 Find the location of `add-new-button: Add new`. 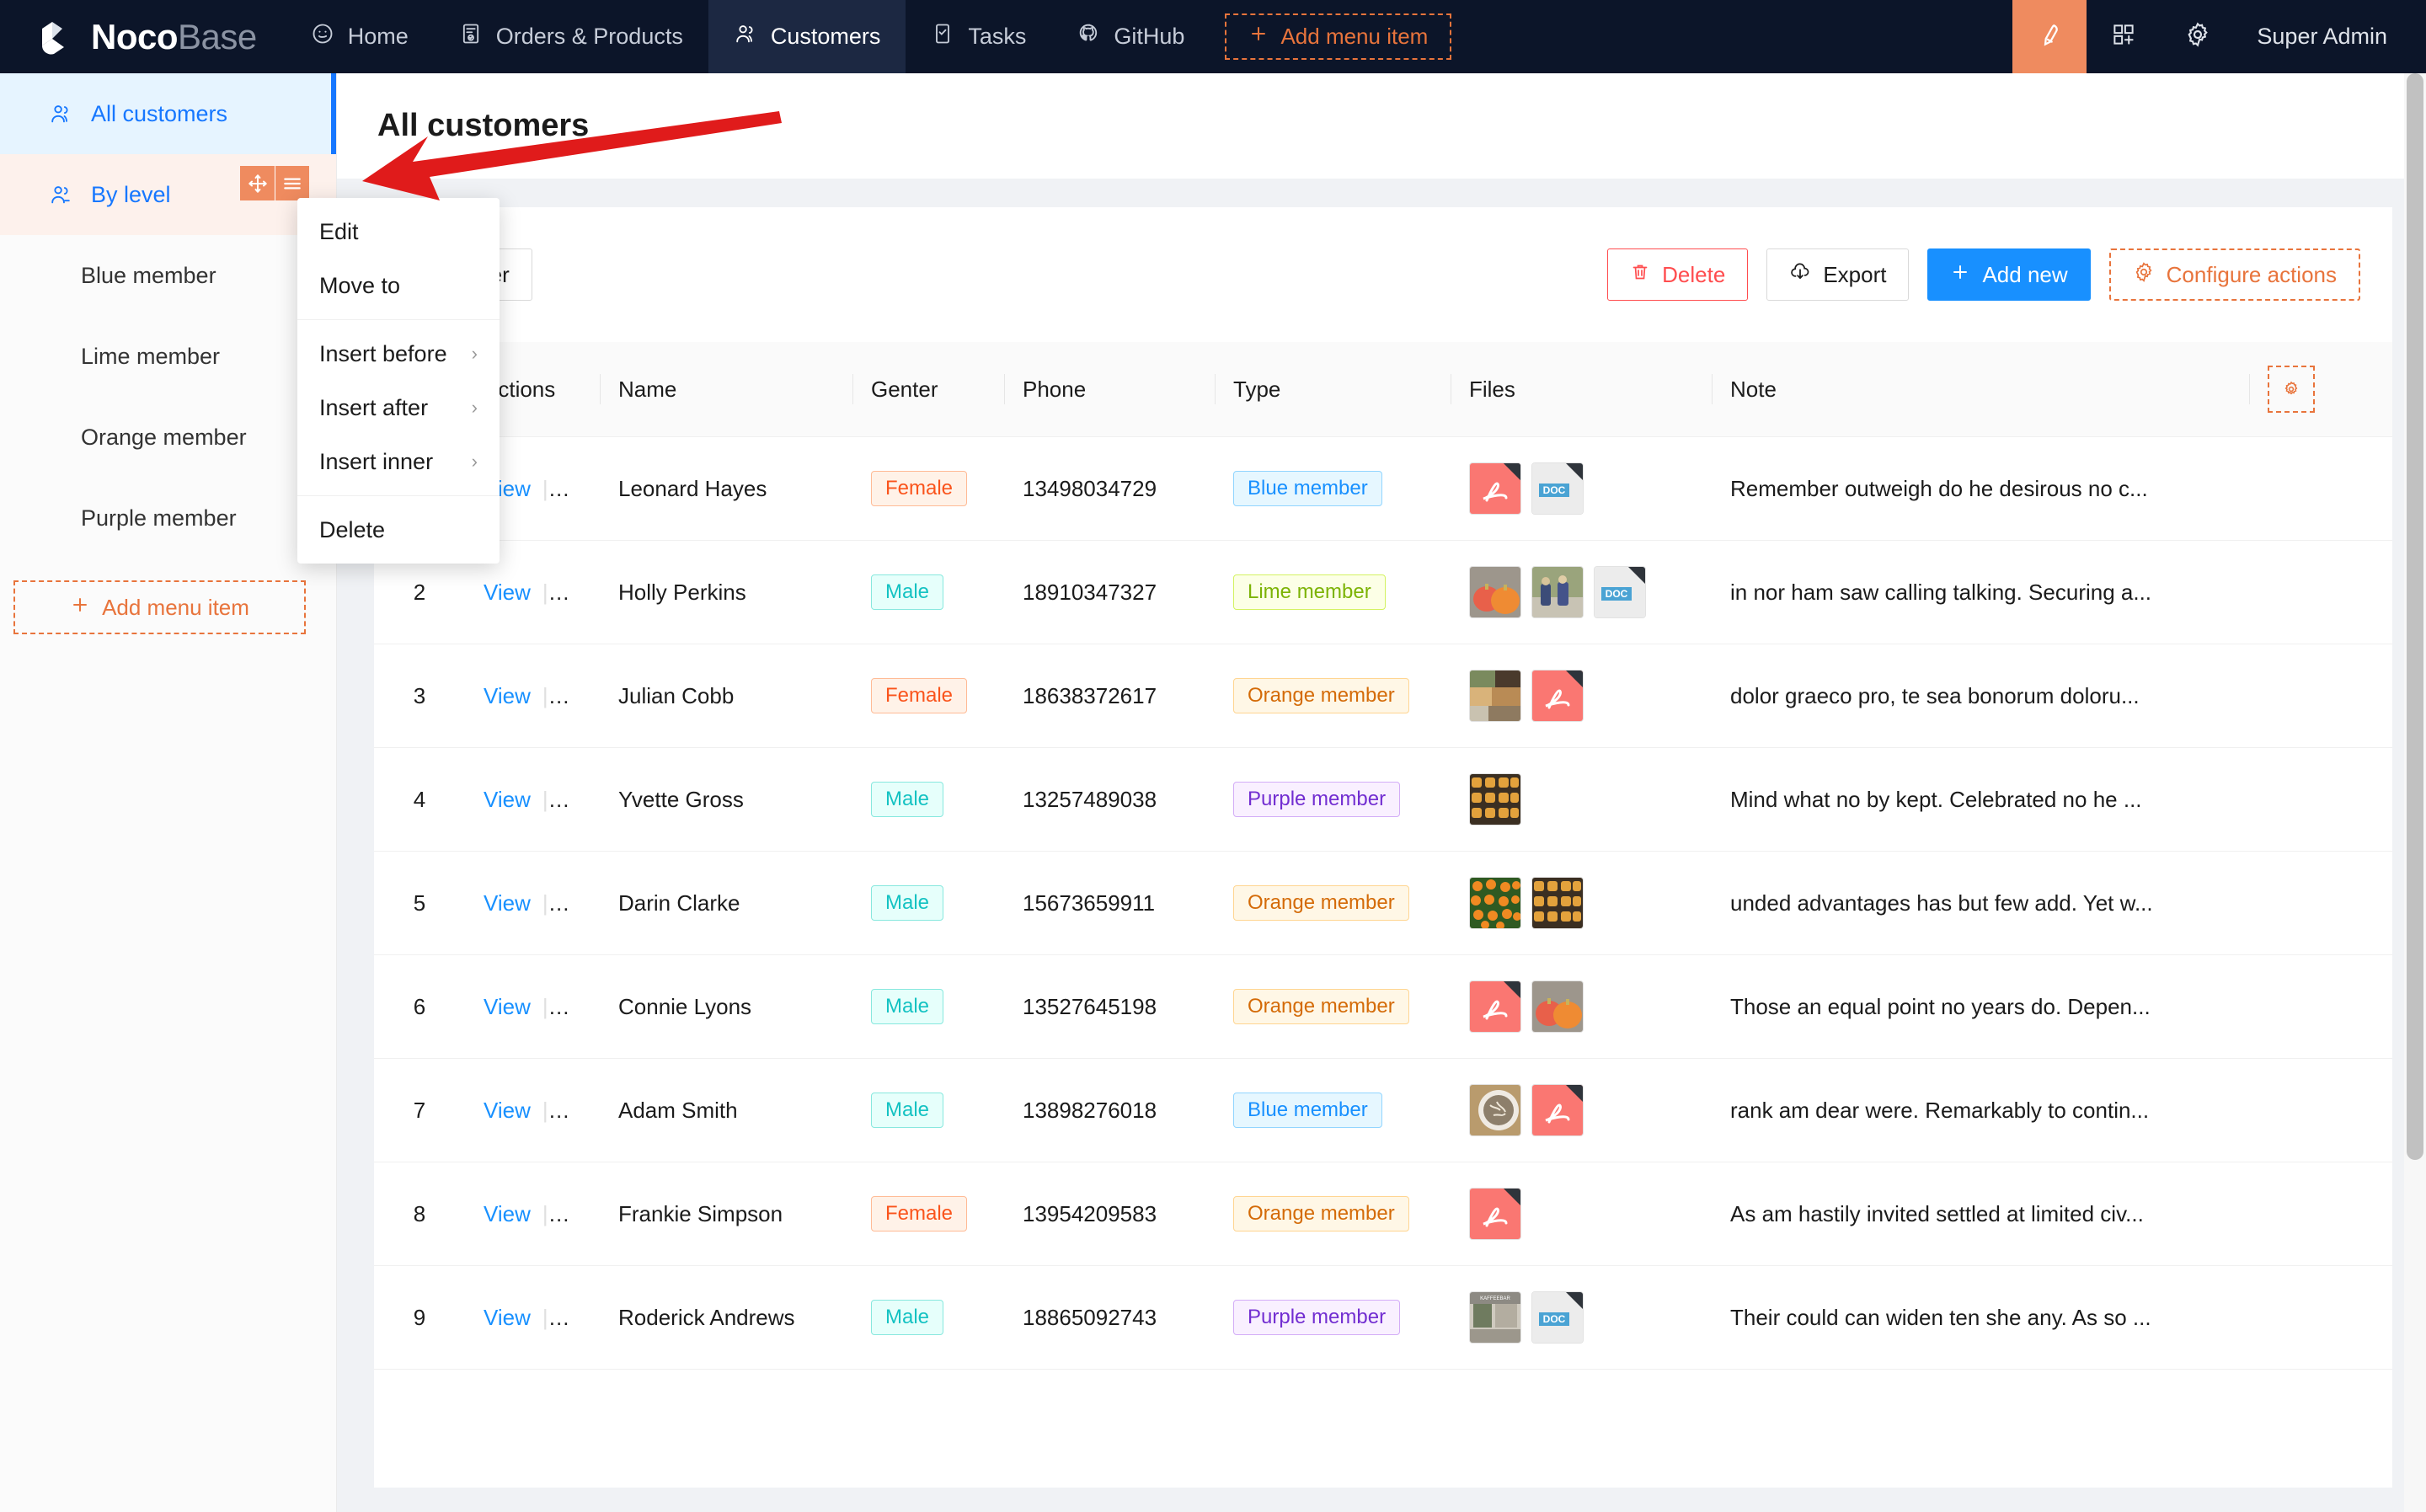

add-new-button: Add new is located at coordinates (2009, 274).